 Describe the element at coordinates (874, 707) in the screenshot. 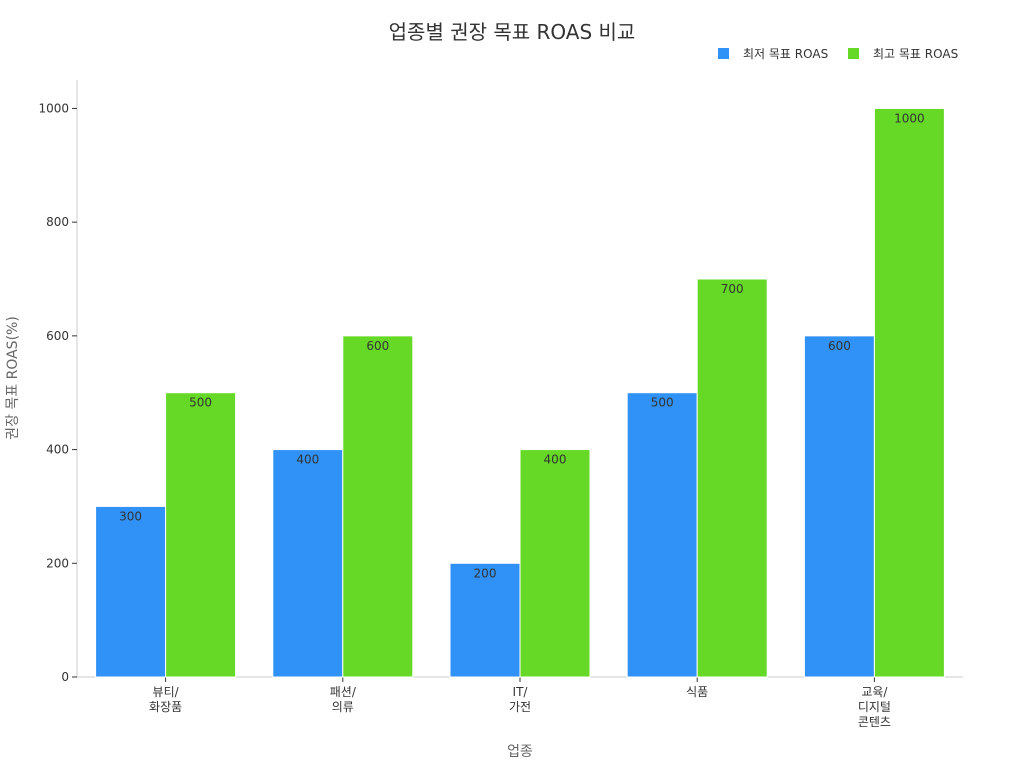

I see `x-tick-label: 교육/디지털 콘텐츠` at that location.